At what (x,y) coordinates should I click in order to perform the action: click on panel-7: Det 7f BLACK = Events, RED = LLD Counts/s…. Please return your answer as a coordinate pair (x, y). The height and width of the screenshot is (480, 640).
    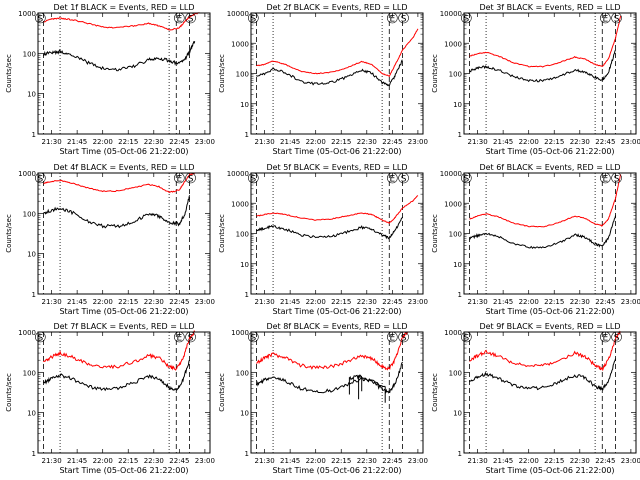
    Looking at the image, I should click on (110, 398).